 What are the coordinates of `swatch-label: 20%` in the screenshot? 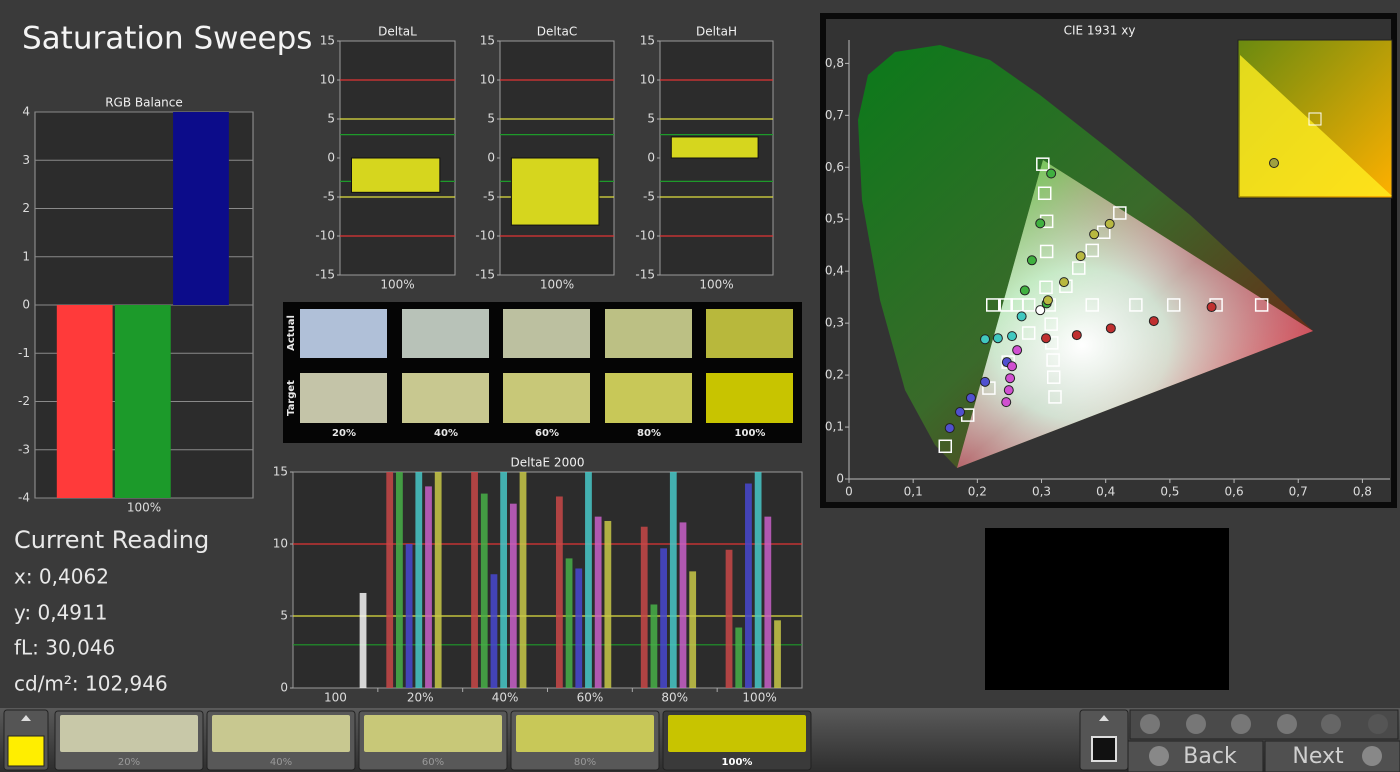 It's located at (129, 762).